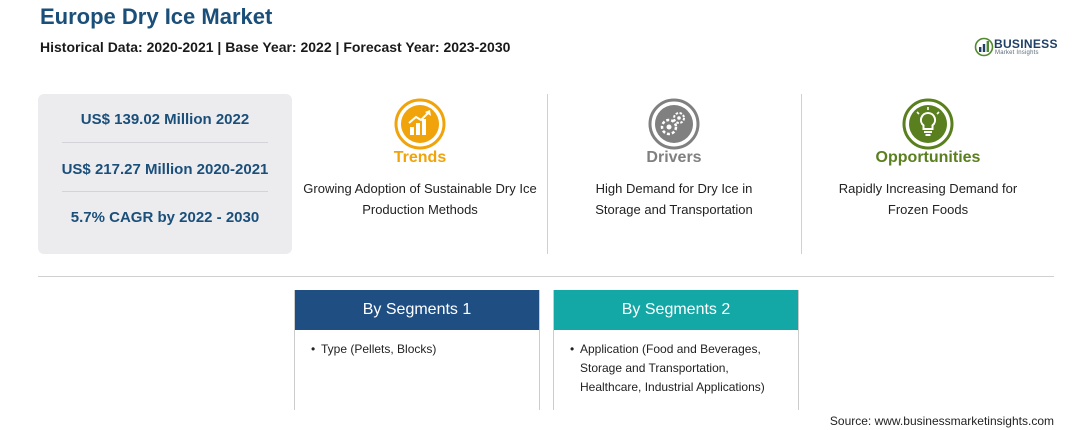  I want to click on trends-label: Trends, so click(420, 157).